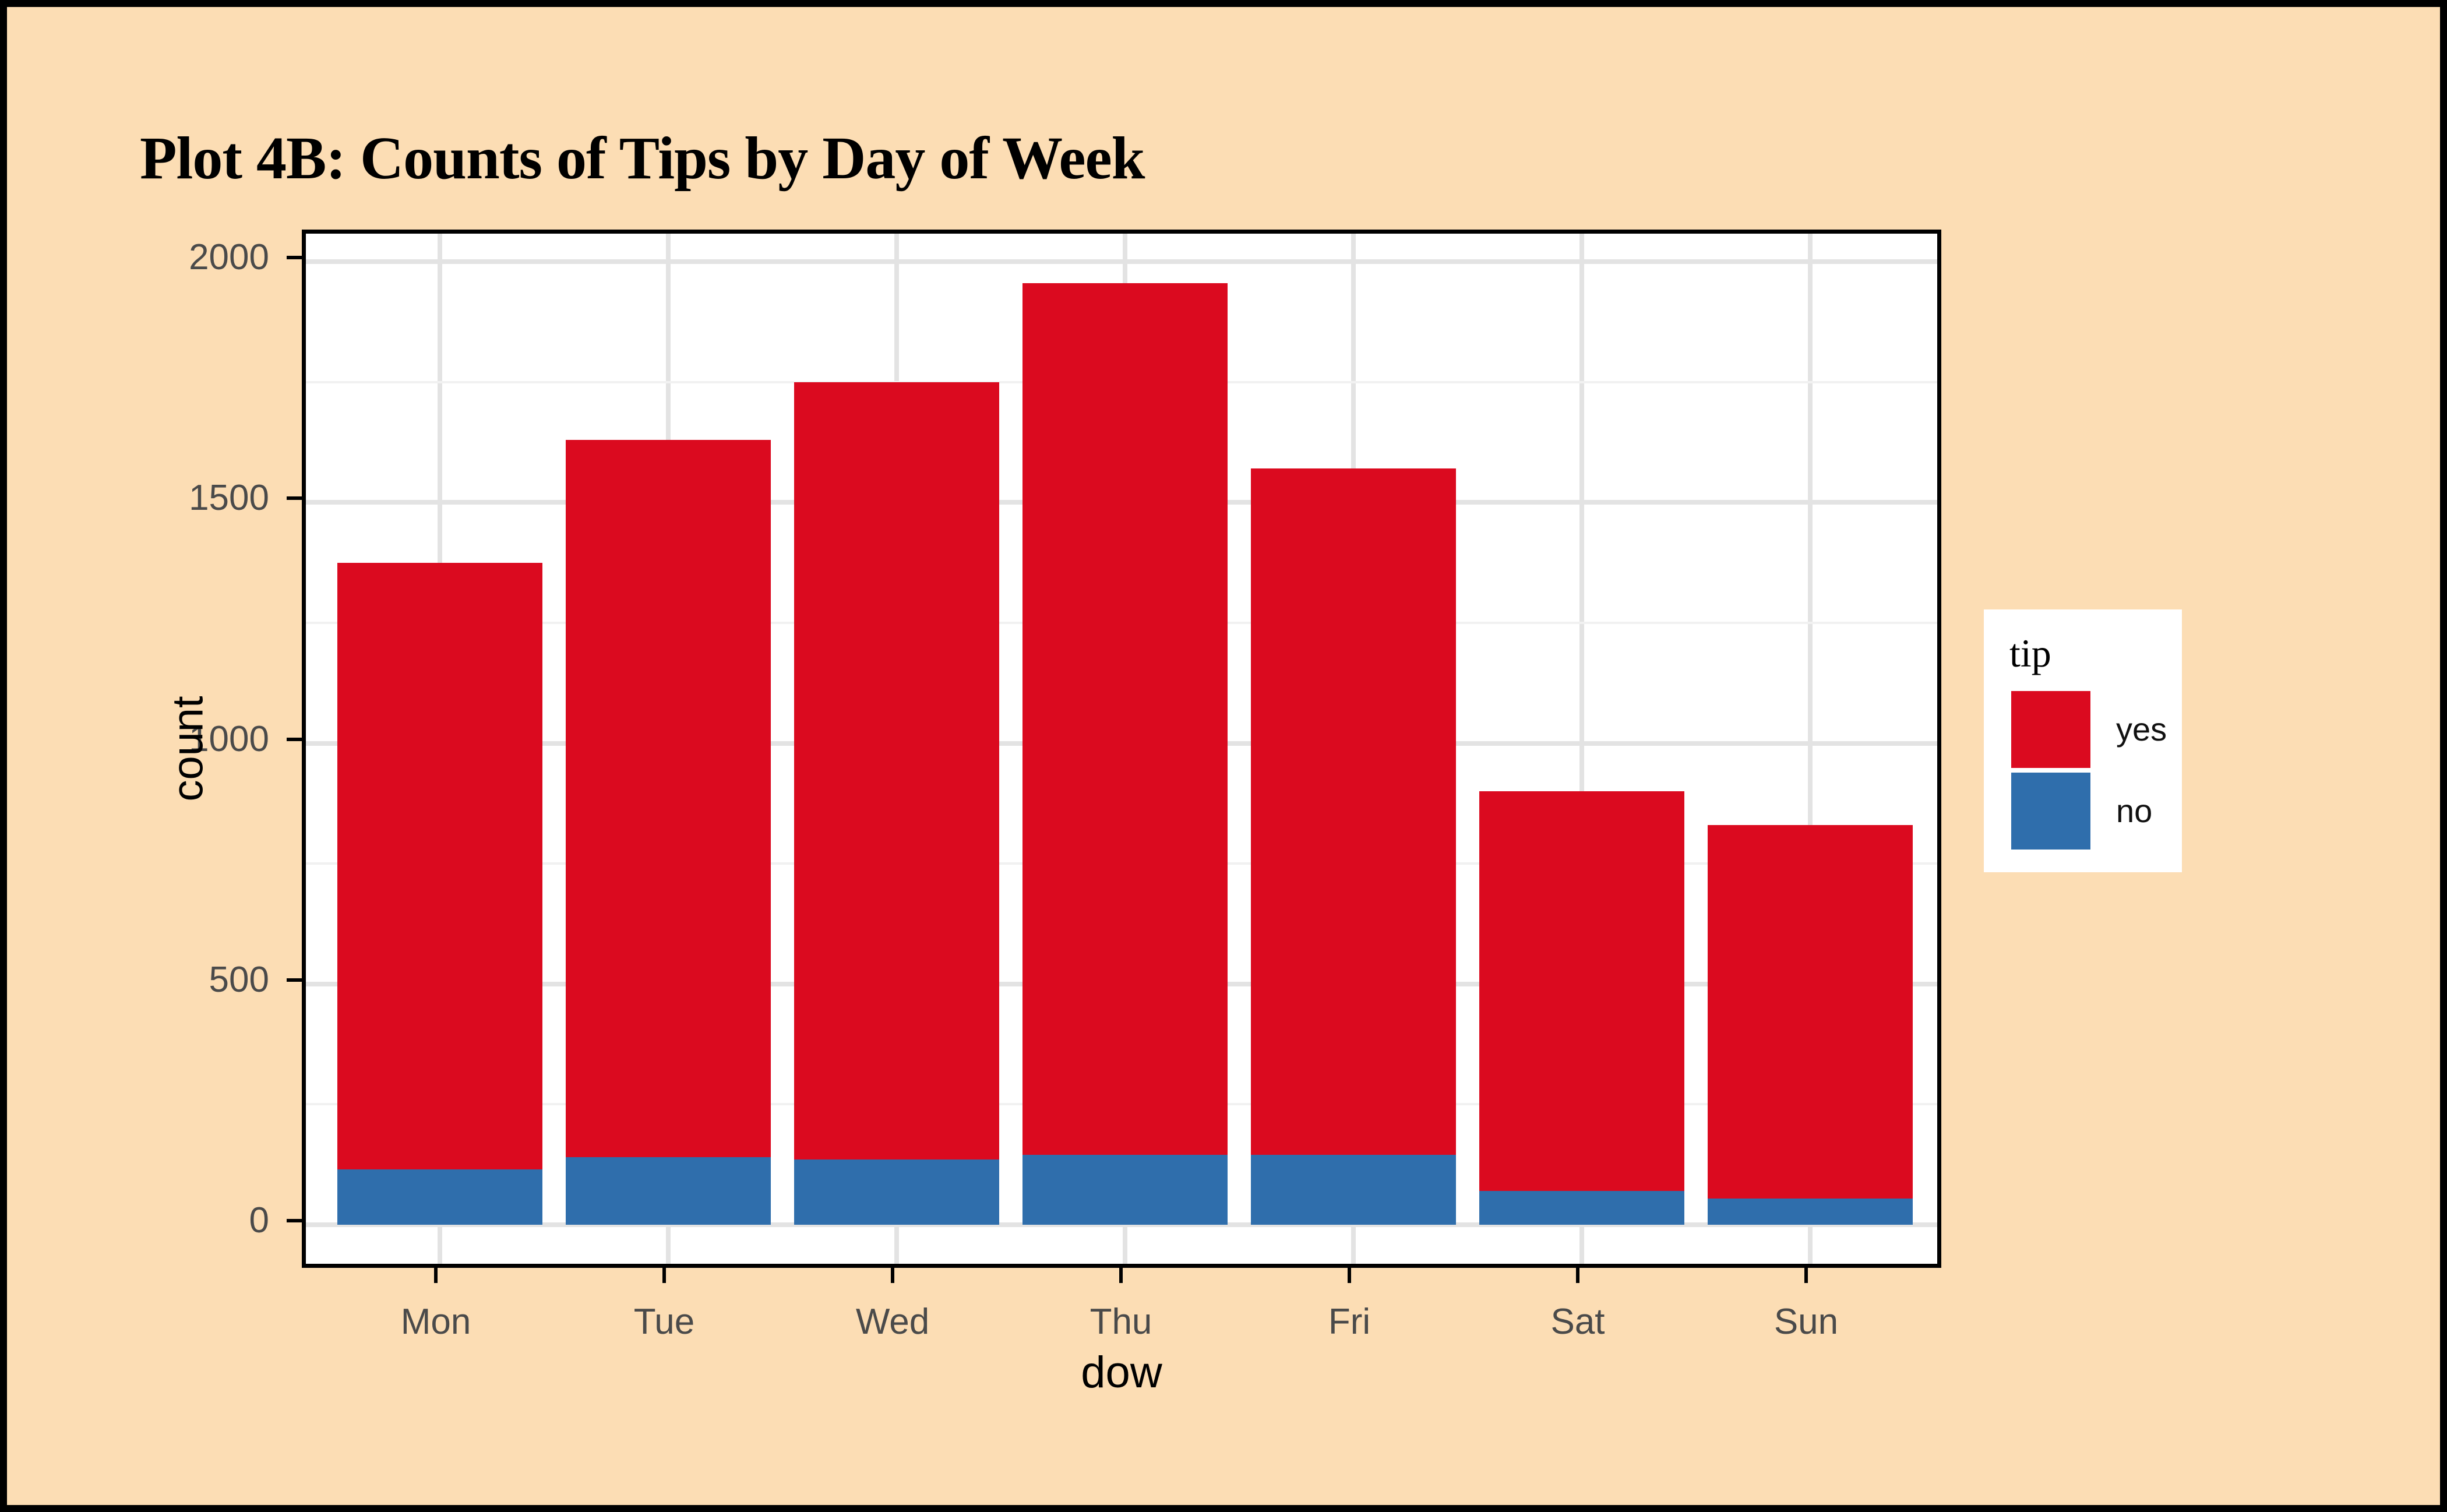 This screenshot has height=1512, width=2447. Describe the element at coordinates (259, 1220) in the screenshot. I see `y-tick-label: 0` at that location.